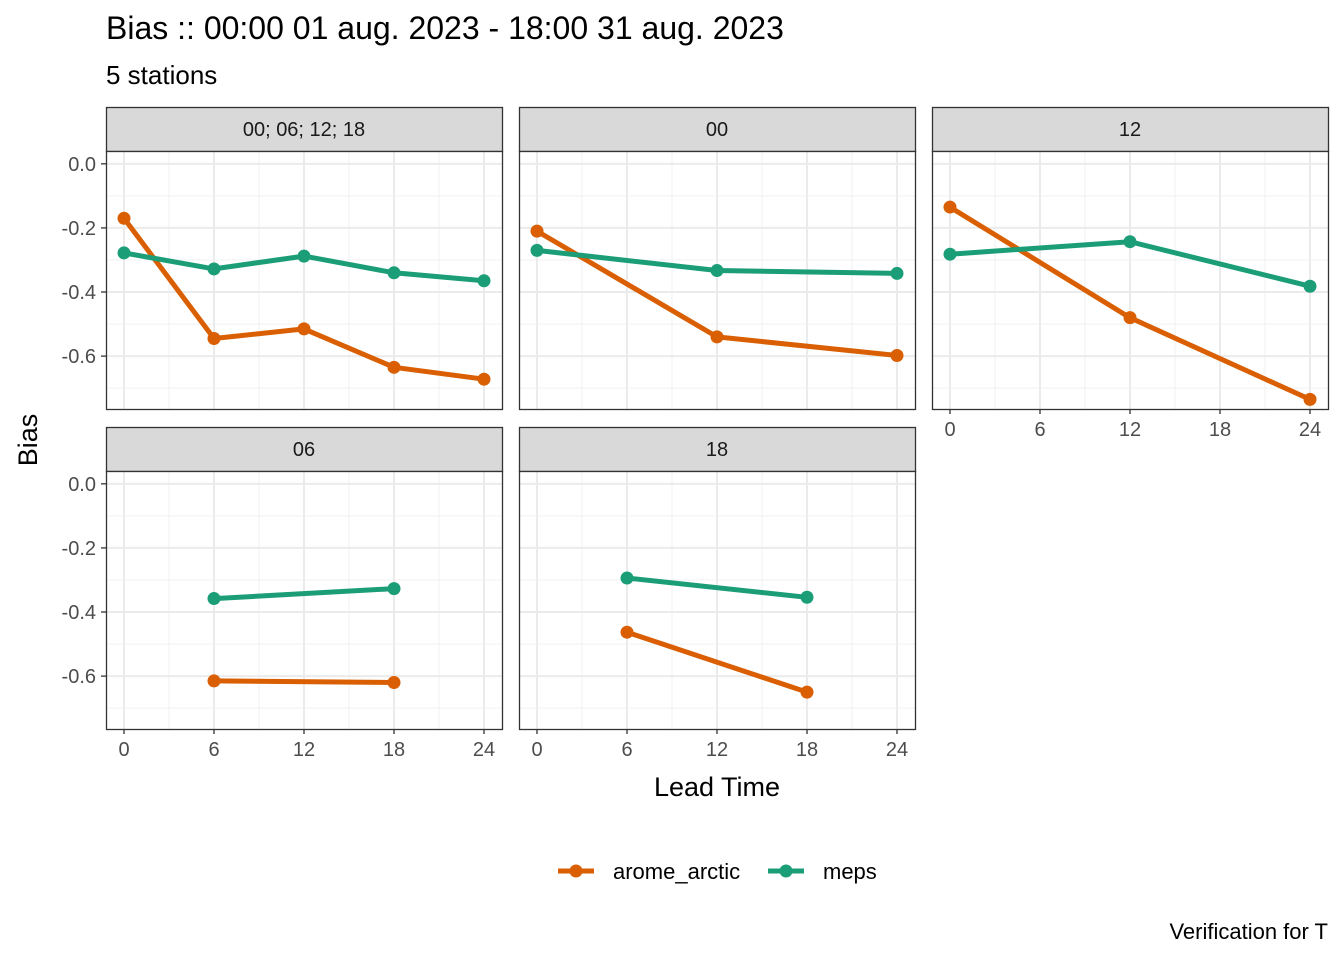 Image resolution: width=1344 pixels, height=960 pixels. I want to click on facet-strip-label: 00, so click(717, 130).